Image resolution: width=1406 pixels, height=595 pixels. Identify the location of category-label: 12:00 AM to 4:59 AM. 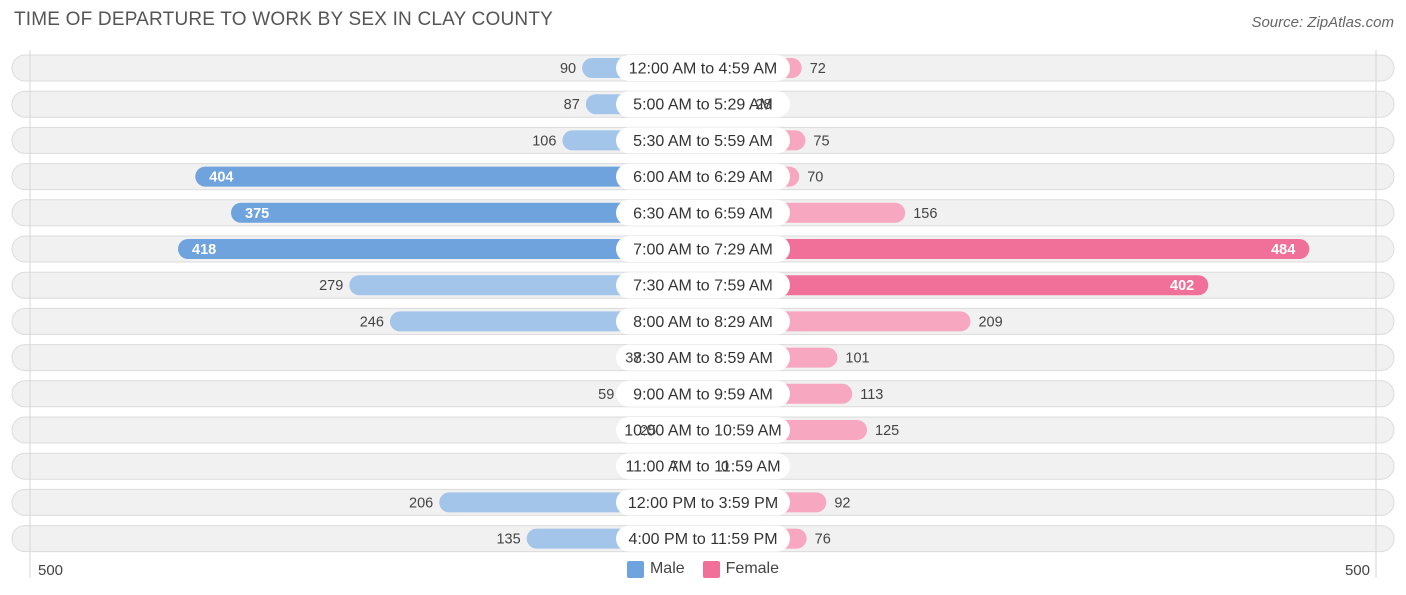
(703, 69).